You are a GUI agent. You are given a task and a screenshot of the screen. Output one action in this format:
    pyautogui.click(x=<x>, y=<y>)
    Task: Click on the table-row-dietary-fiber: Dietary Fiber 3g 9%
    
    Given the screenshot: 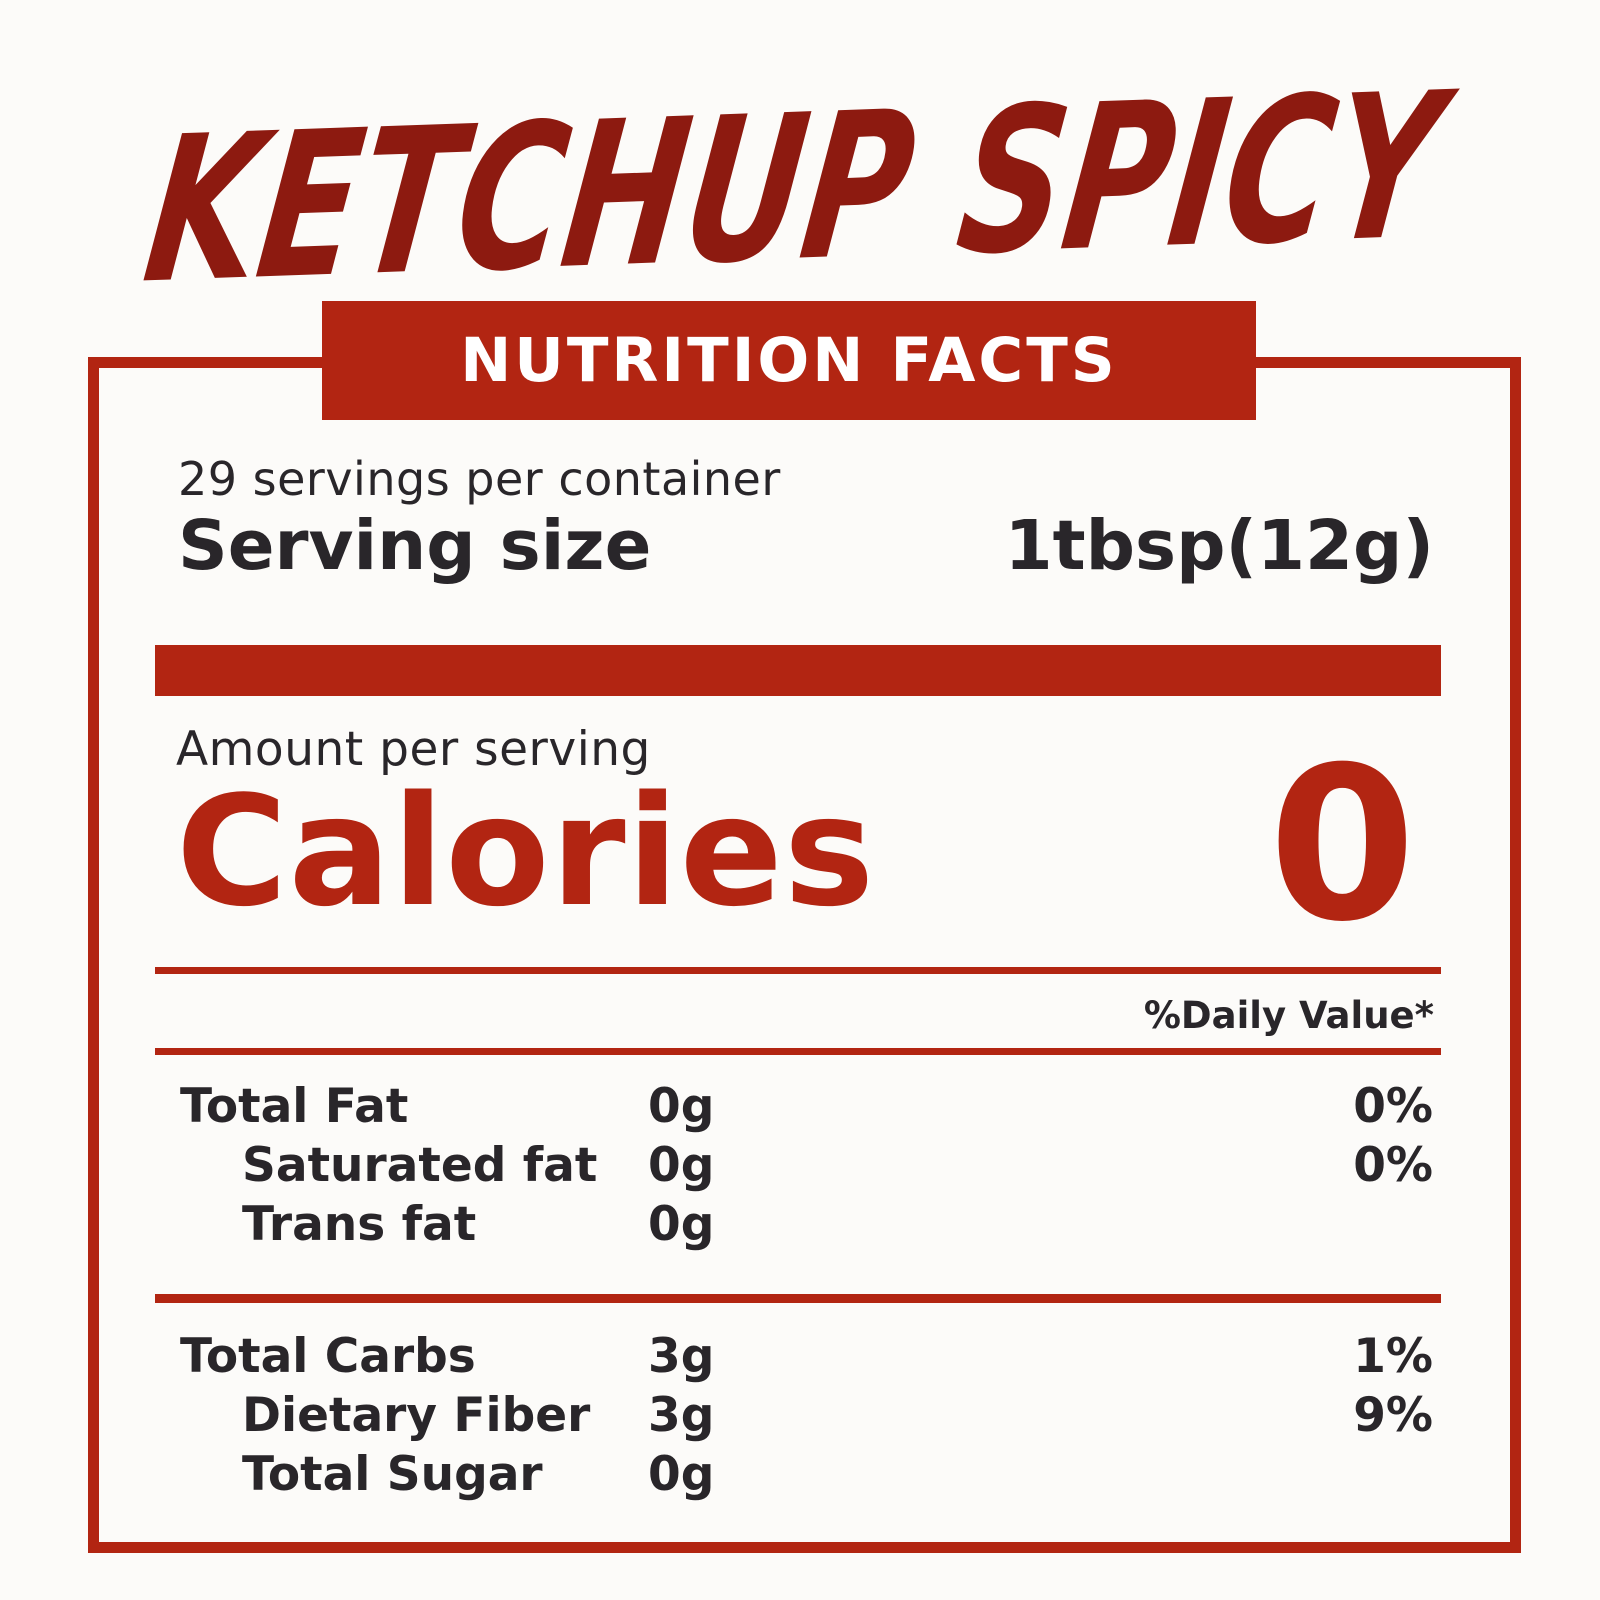 What is the action you would take?
    pyautogui.click(x=806, y=1415)
    